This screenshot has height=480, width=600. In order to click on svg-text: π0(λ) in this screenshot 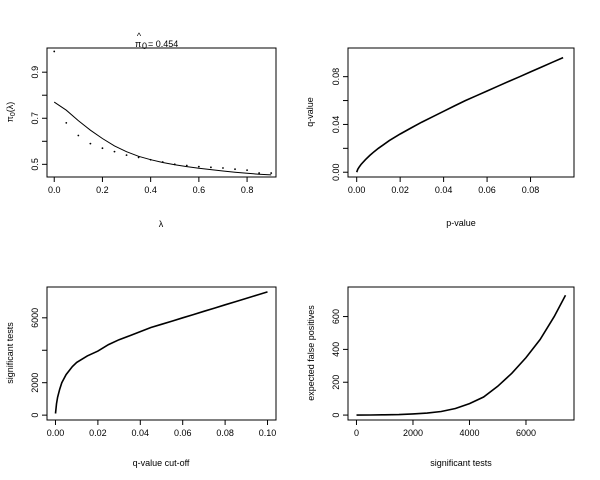, I will do `click(11, 112)`.